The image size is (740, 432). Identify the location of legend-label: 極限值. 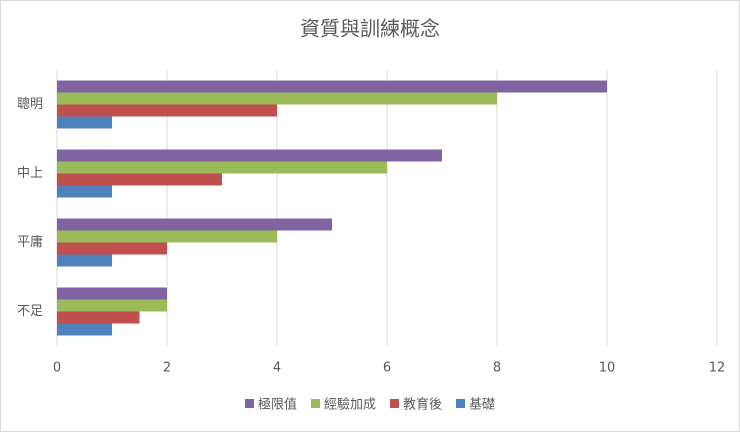
(277, 405).